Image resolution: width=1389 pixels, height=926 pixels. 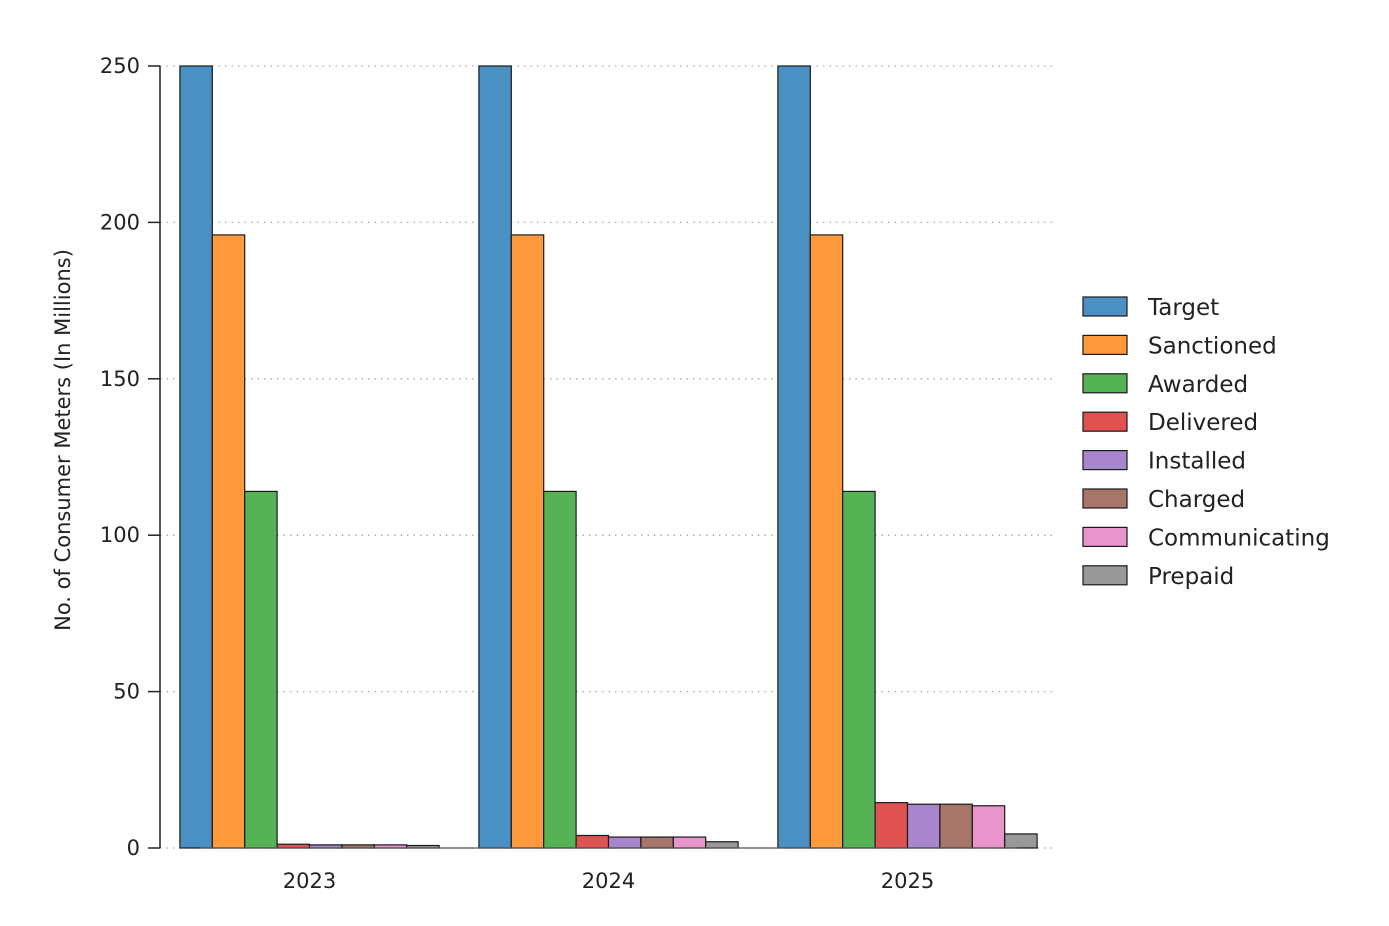 What do you see at coordinates (826, 541) in the screenshot?
I see `bar-sanctioned-2025` at bounding box center [826, 541].